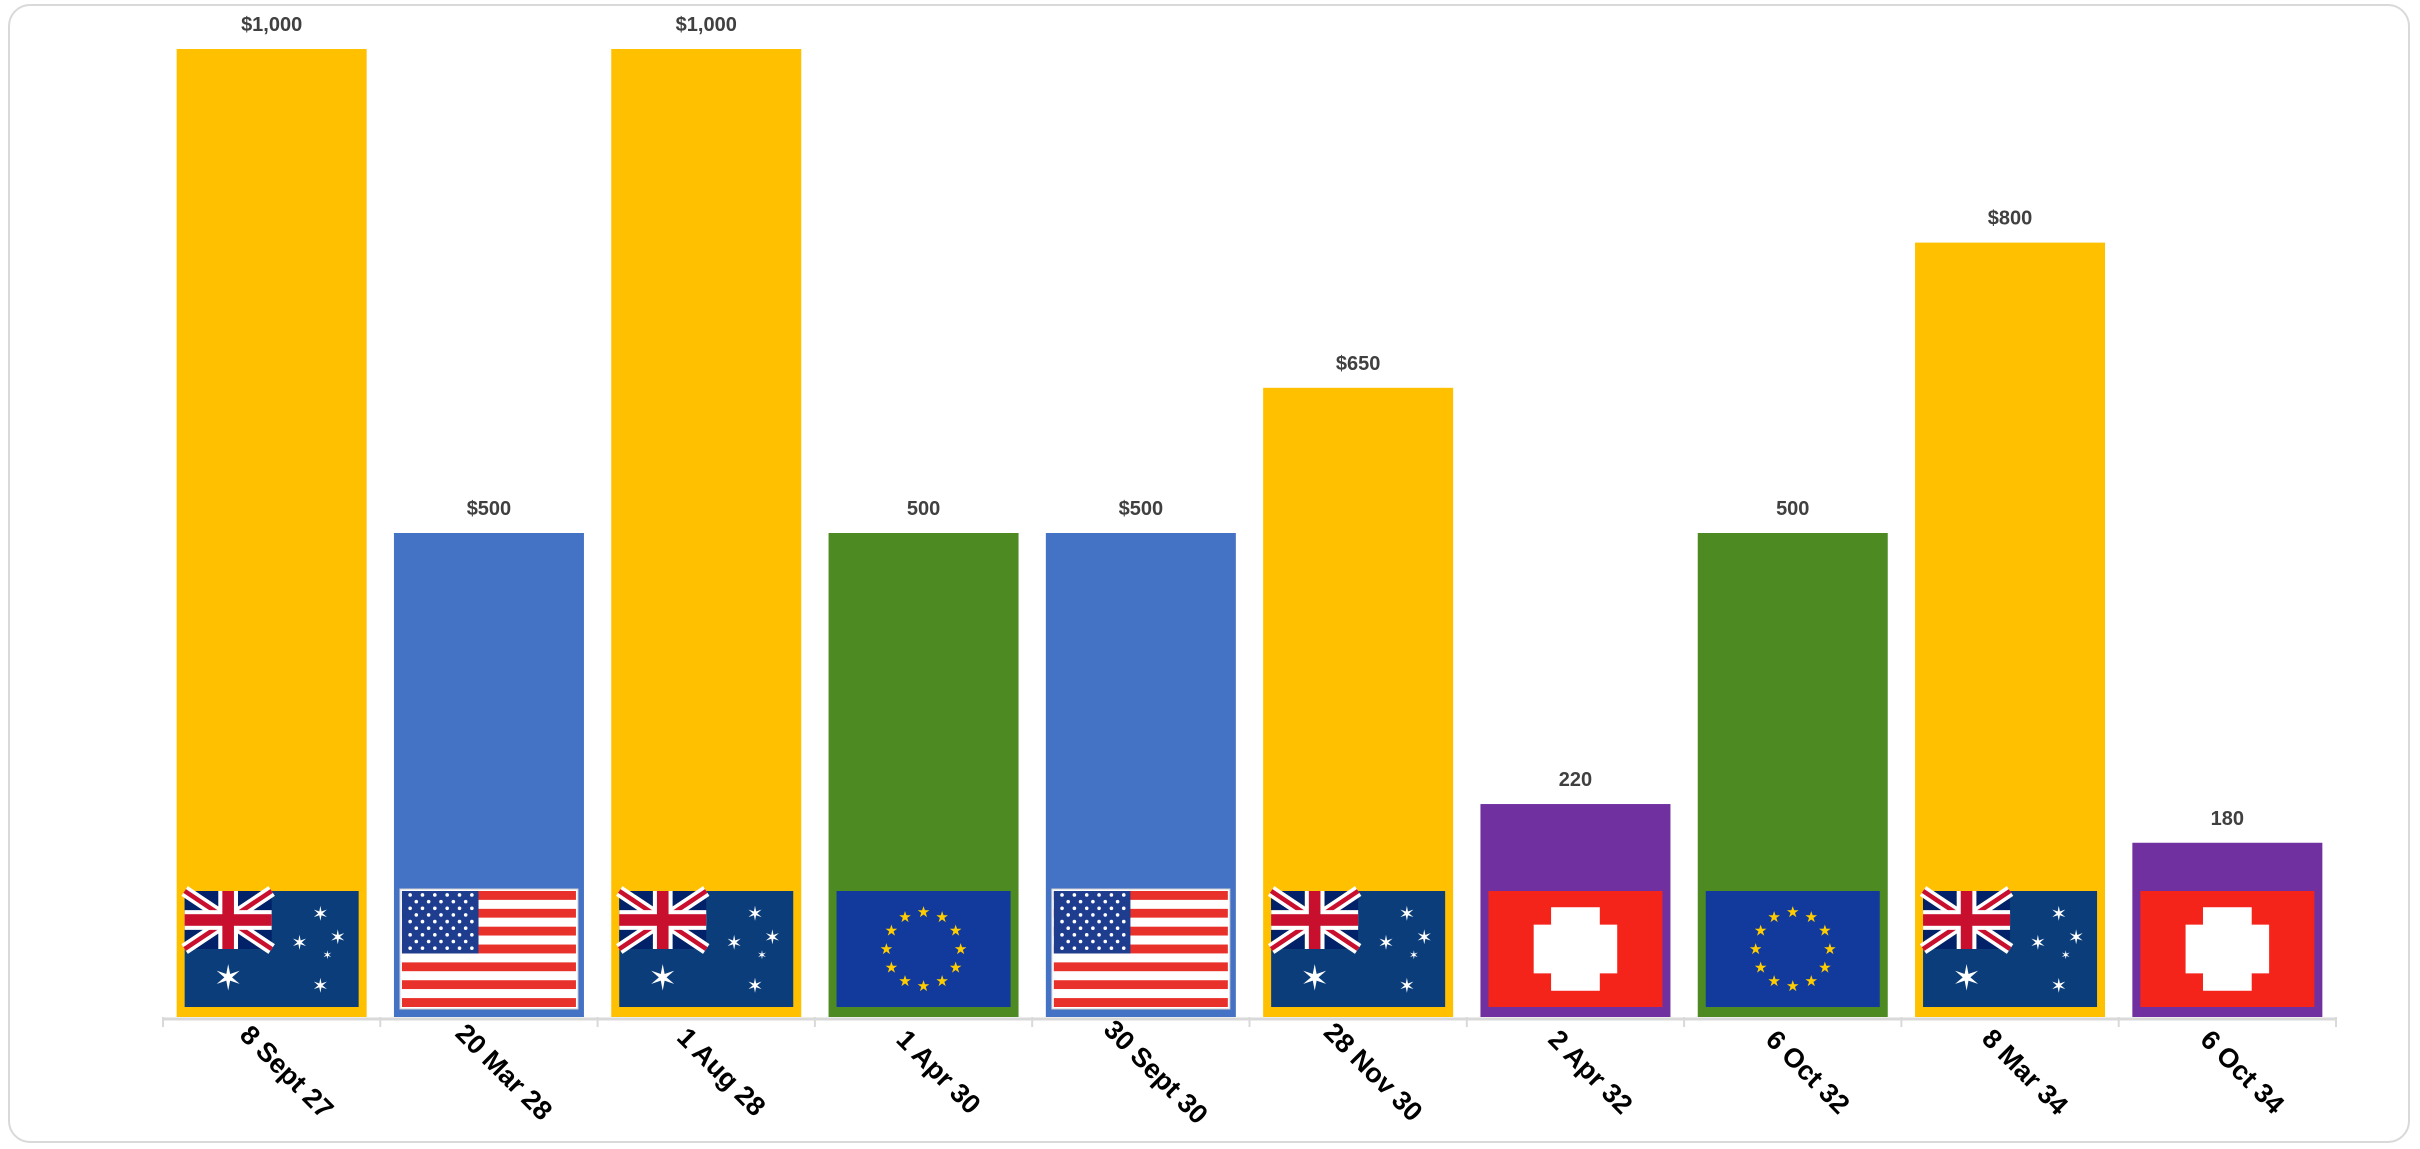 Image resolution: width=2420 pixels, height=1149 pixels. I want to click on data-label: 220, so click(1575, 780).